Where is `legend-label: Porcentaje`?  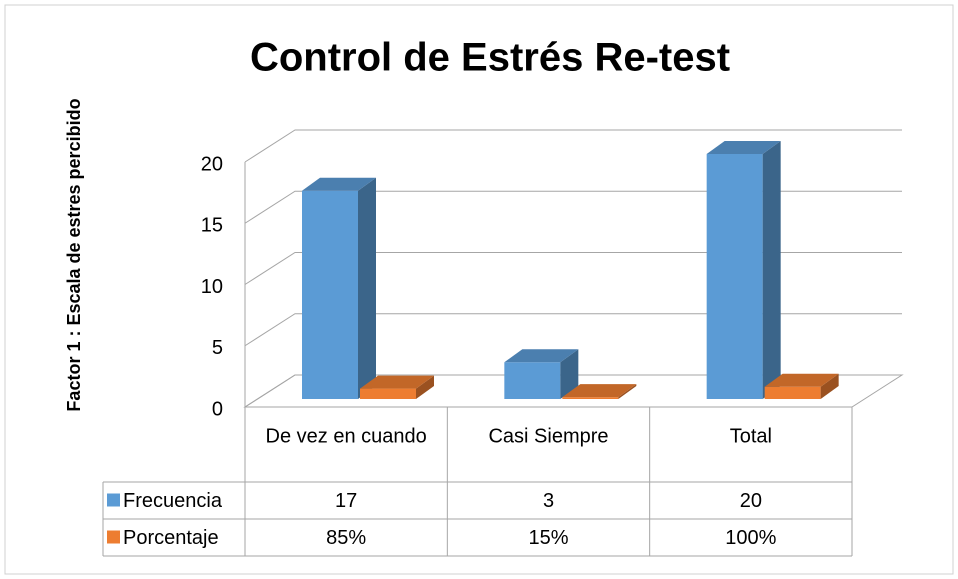 legend-label: Porcentaje is located at coordinates (171, 538).